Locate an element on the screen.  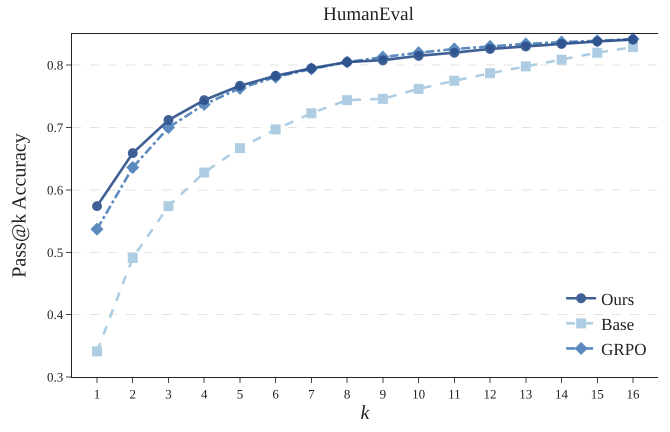
x-tick-label: 13 is located at coordinates (525, 394).